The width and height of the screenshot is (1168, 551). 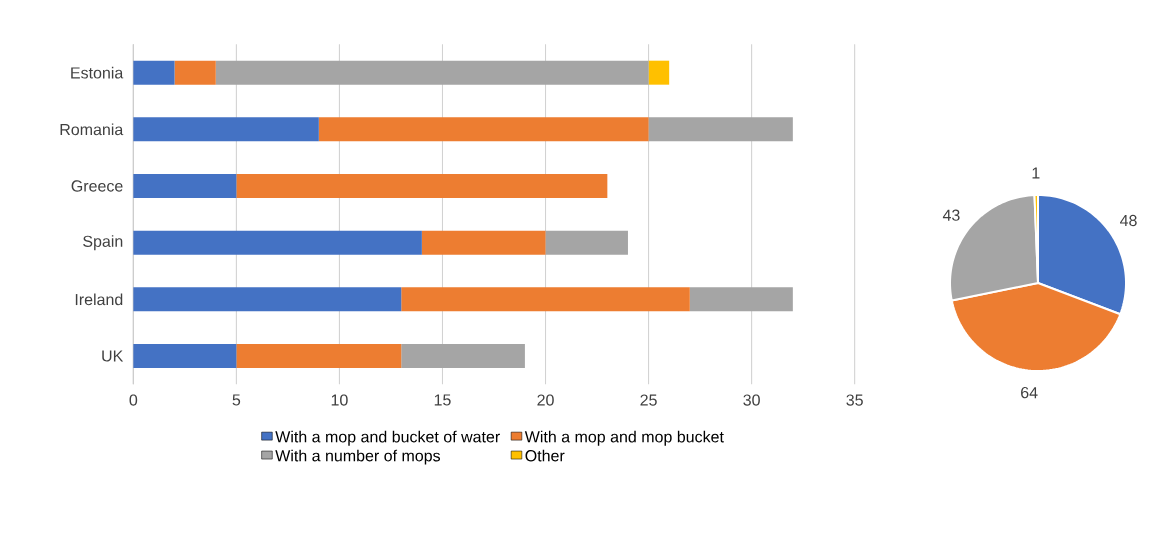 I want to click on y-tick-label: UK, so click(x=113, y=356).